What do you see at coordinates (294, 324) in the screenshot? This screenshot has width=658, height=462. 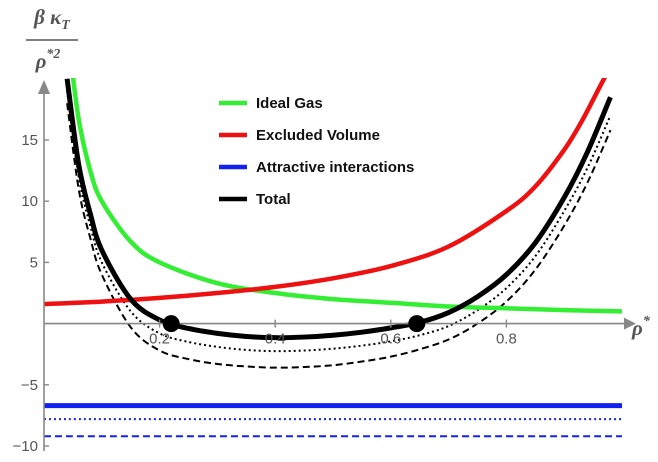 I see `markers-layer` at bounding box center [294, 324].